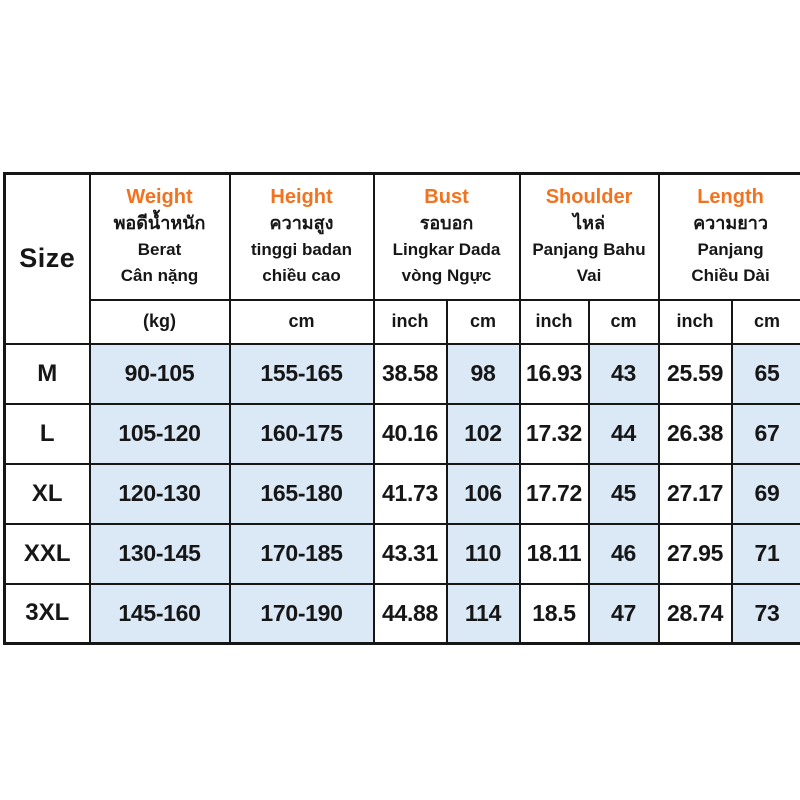 This screenshot has width=800, height=800. What do you see at coordinates (483, 553) in the screenshot?
I see `value-cell: 110` at bounding box center [483, 553].